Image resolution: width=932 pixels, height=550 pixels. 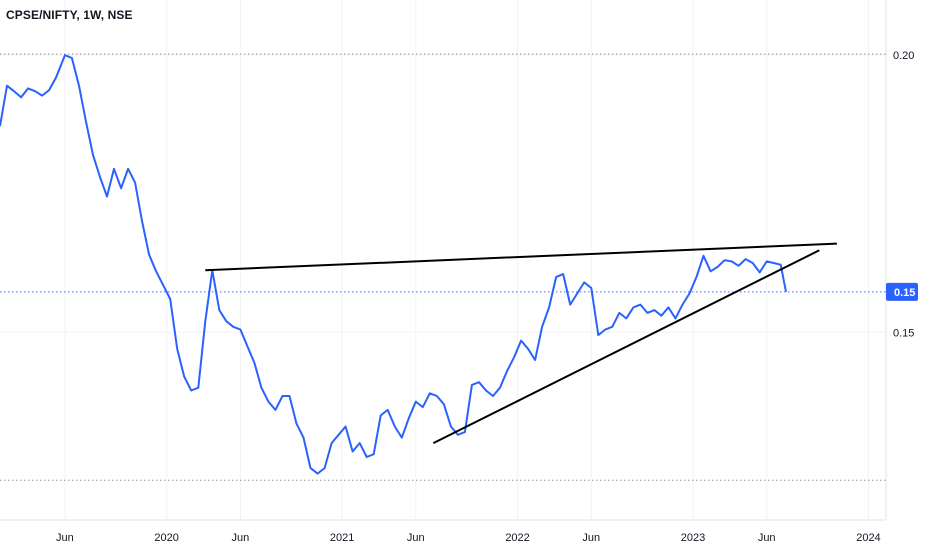 I want to click on x-tick-label: 2024, so click(x=868, y=538).